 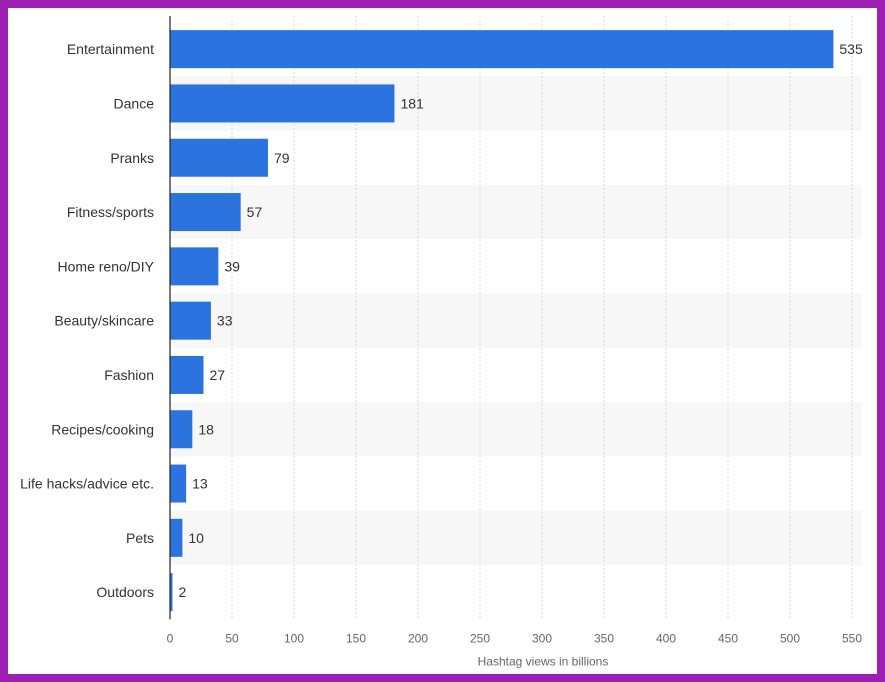 What do you see at coordinates (418, 638) in the screenshot?
I see `x-tick-label: 200` at bounding box center [418, 638].